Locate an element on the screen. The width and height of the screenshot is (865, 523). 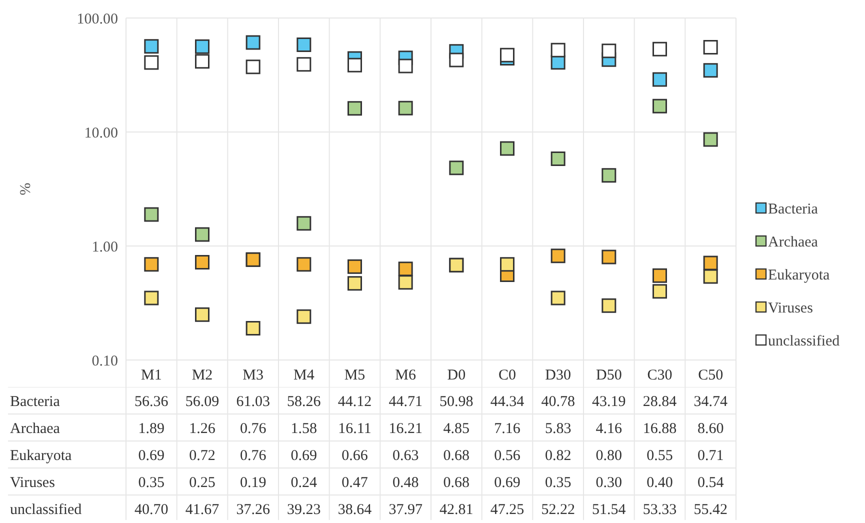
x-tick-label: D50 is located at coordinates (609, 375).